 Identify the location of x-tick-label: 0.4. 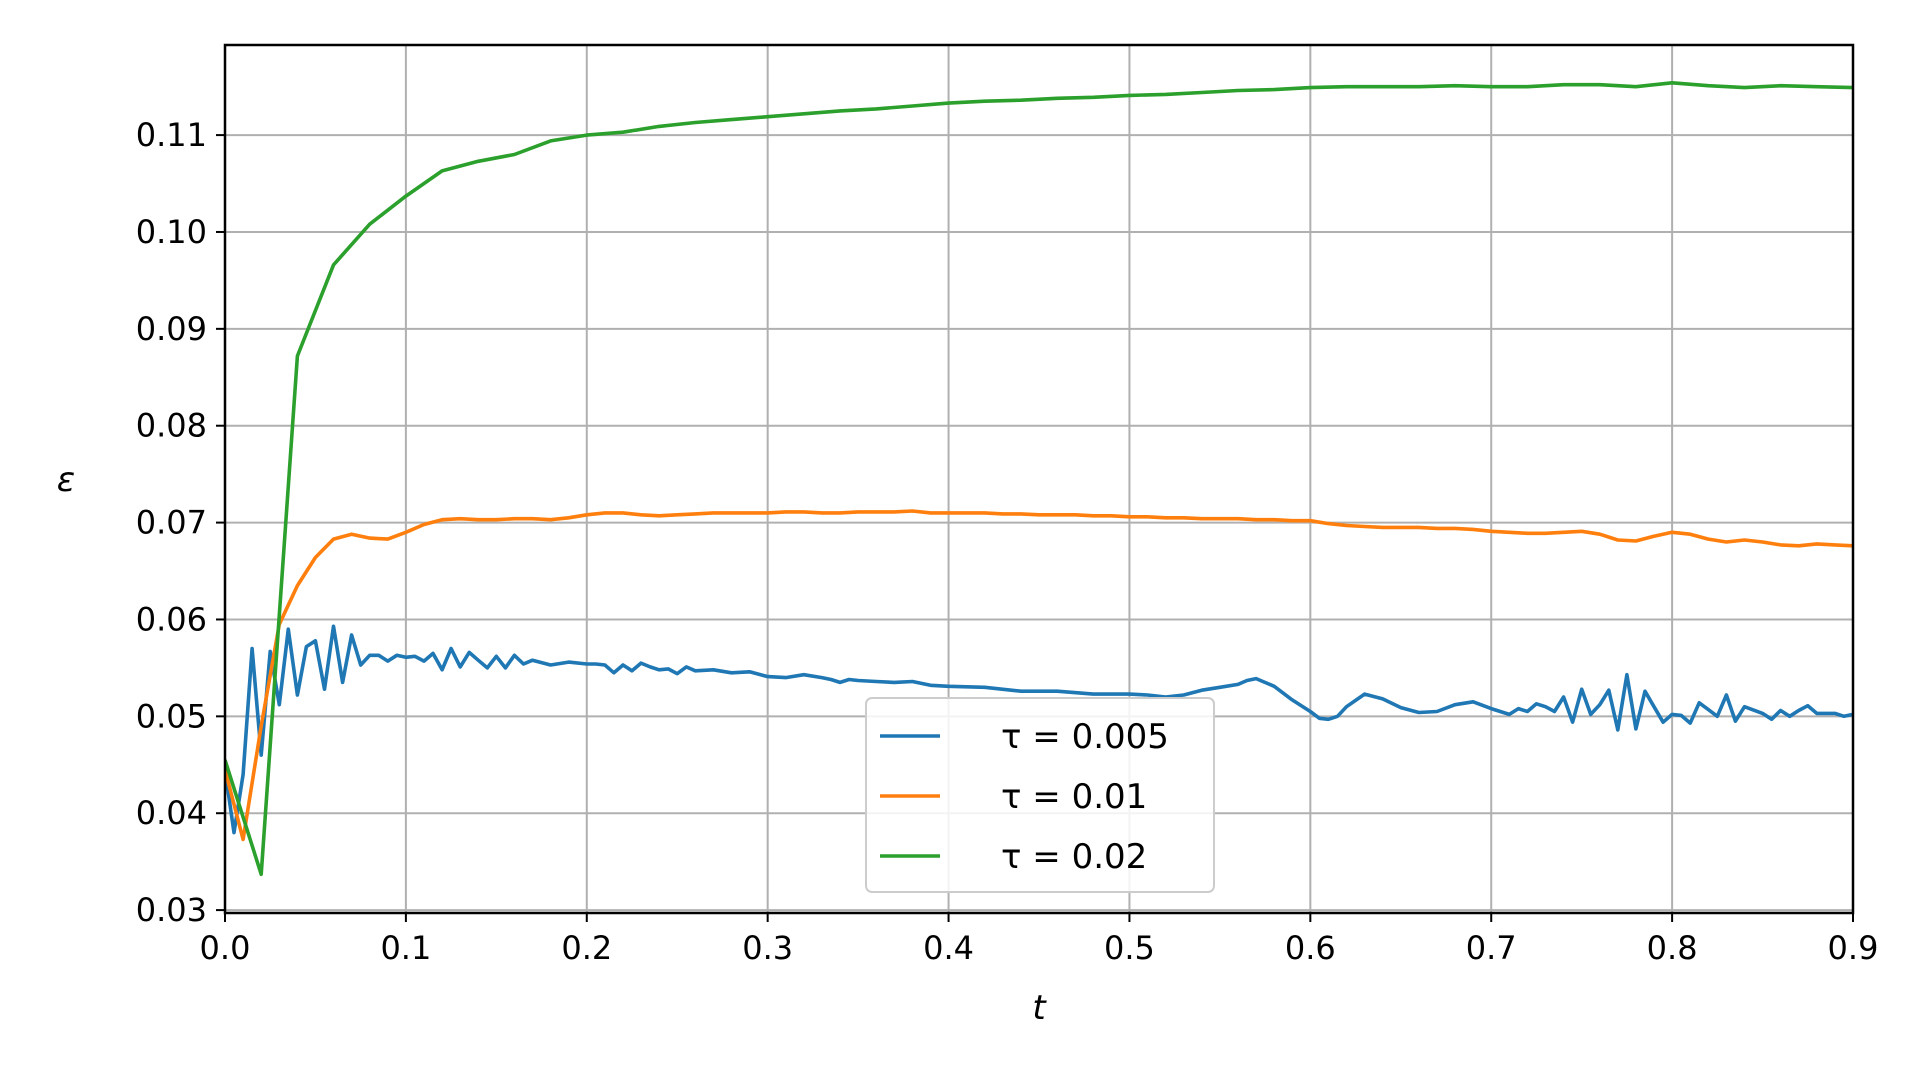
(948, 948).